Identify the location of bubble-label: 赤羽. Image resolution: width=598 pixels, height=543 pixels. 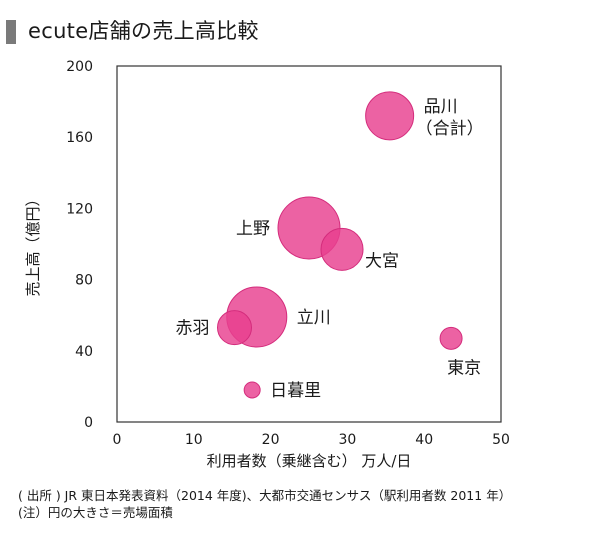
(193, 329).